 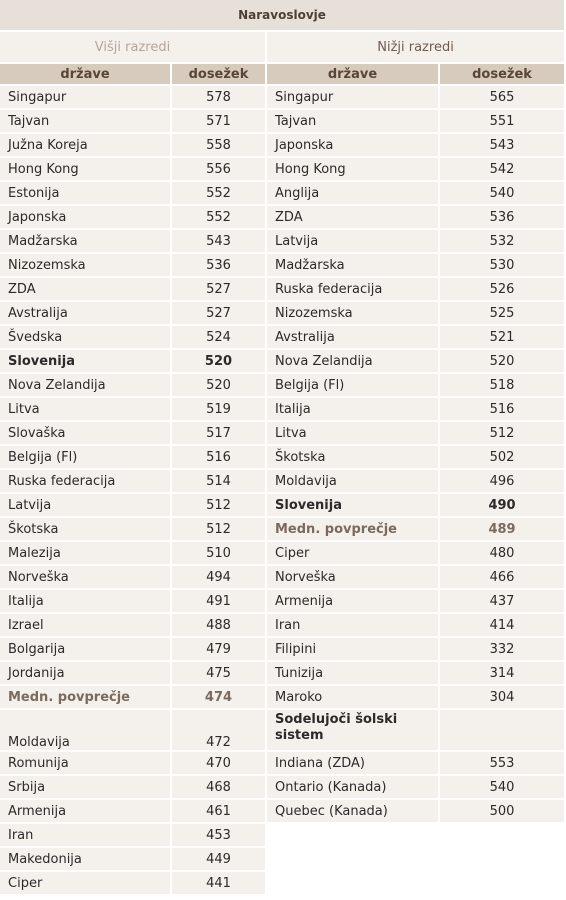 What do you see at coordinates (219, 338) in the screenshot?
I see `score: 524` at bounding box center [219, 338].